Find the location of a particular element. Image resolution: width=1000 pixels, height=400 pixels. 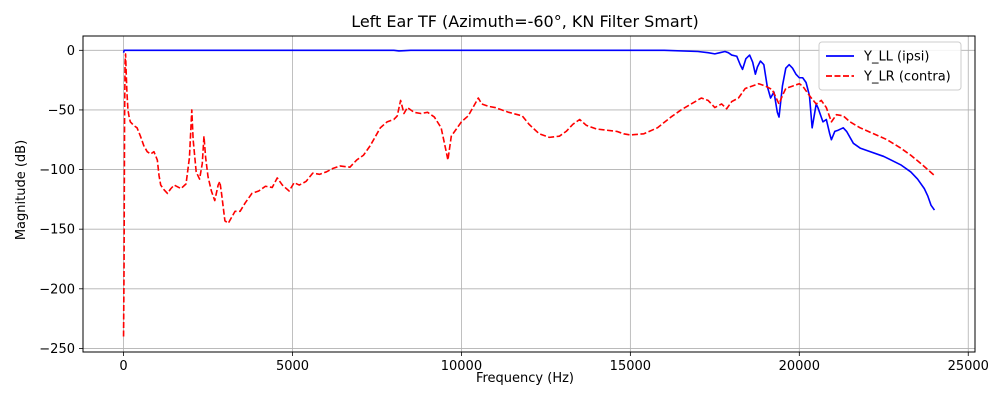

legend-box is located at coordinates (890, 66).